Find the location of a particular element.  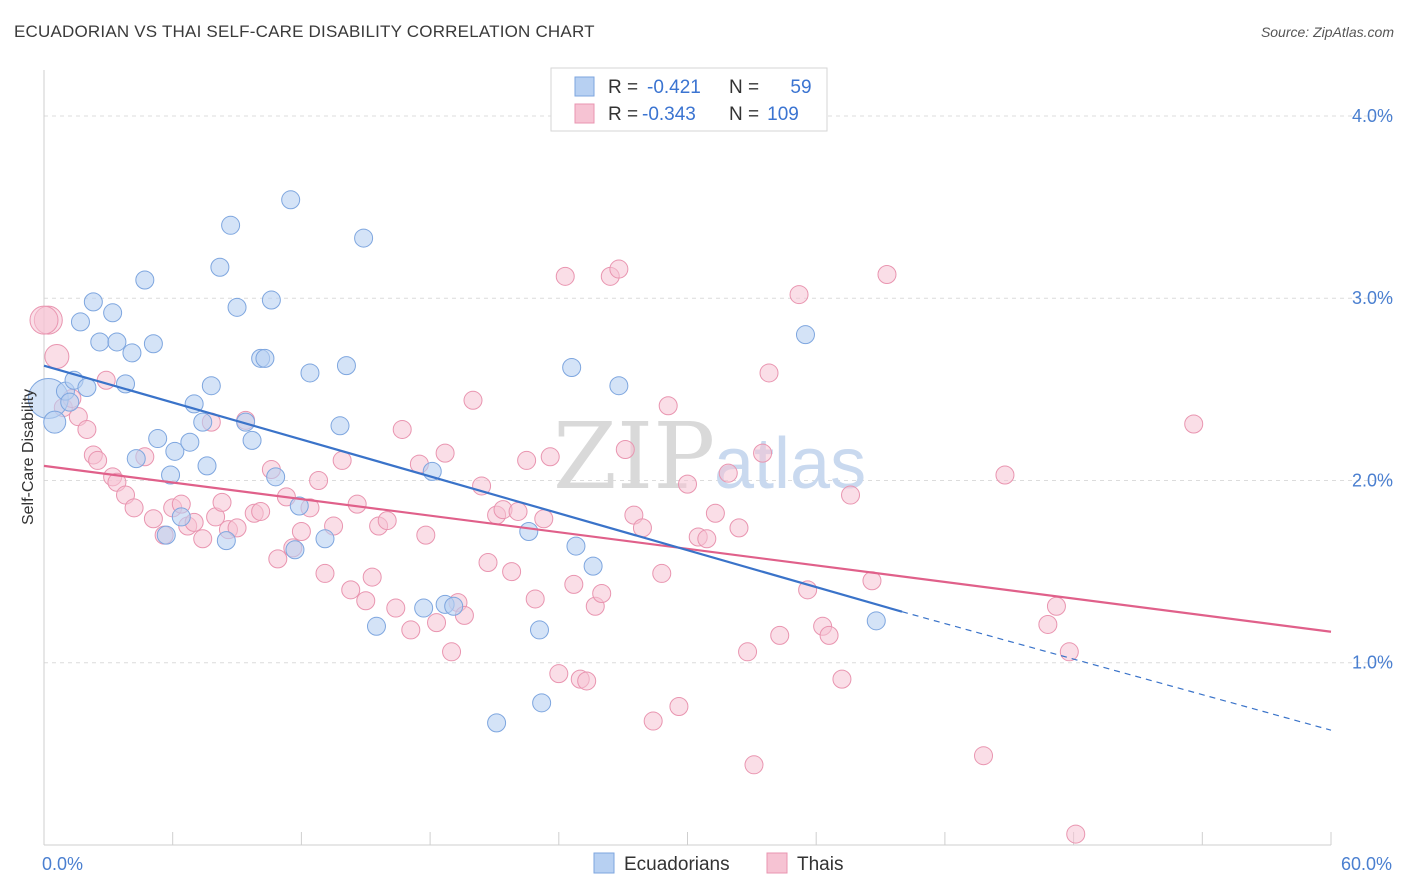

legend-label-ecuadorians: Ecuadorians is located at coordinates (677, 864).